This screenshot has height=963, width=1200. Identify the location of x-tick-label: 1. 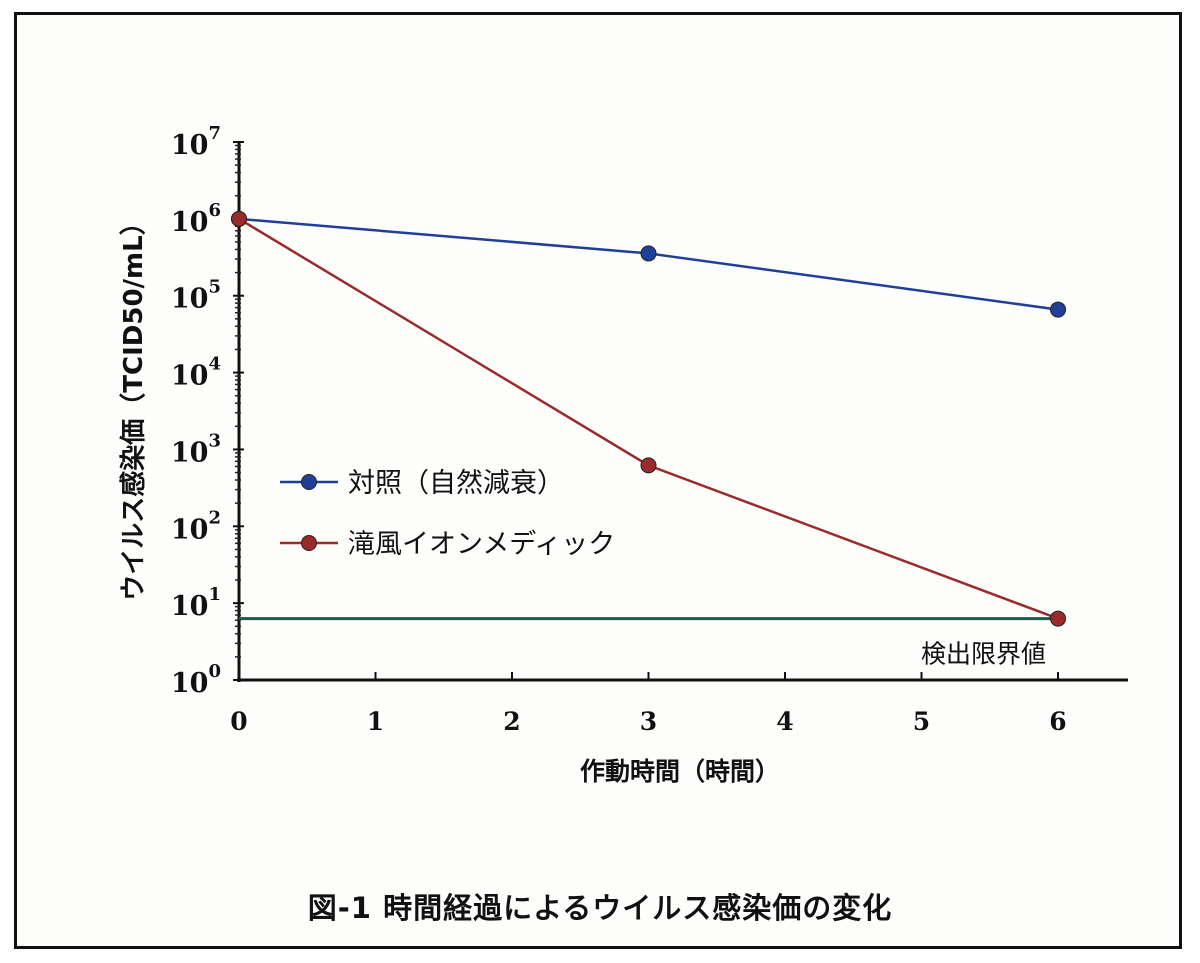
(375, 721).